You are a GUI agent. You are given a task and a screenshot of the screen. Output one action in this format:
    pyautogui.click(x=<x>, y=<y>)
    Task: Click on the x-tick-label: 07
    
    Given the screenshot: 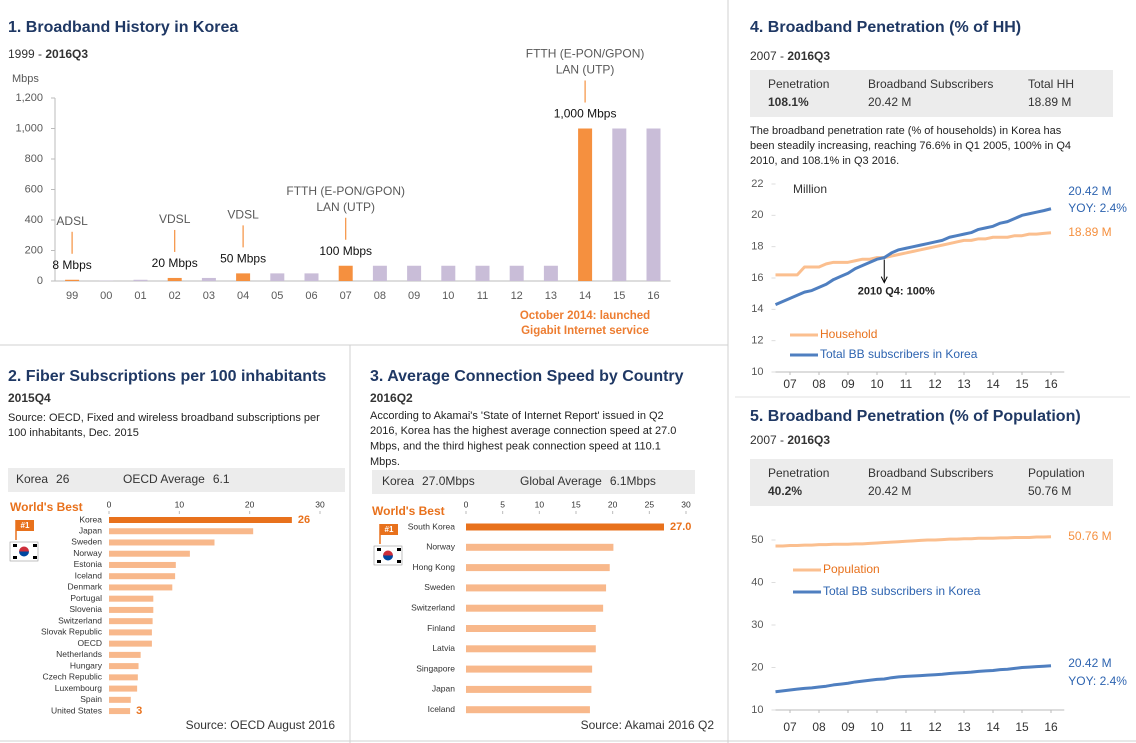 What is the action you would take?
    pyautogui.click(x=346, y=296)
    